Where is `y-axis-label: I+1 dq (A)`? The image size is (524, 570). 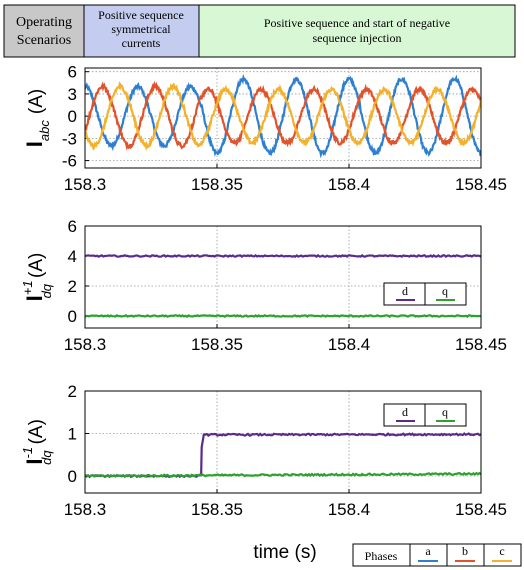 y-axis-label: I+1 dq (A) is located at coordinates (37, 277).